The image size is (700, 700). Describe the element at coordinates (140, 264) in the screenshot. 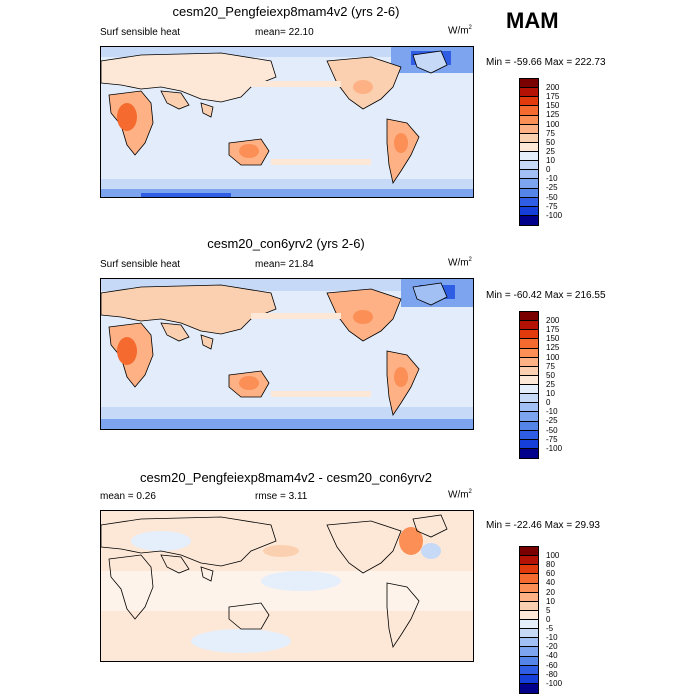

I see `panel2-variable-label: Surf sensible heat` at that location.